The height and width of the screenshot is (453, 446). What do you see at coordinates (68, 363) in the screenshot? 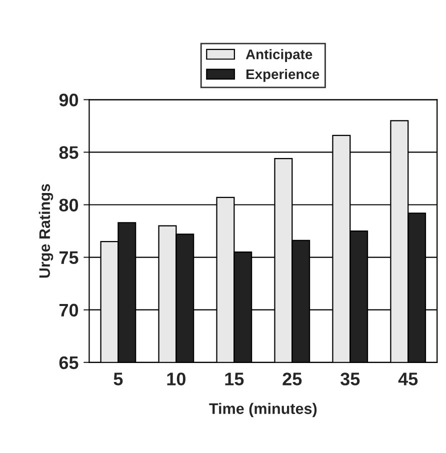
I see `y-tick-label: 65` at bounding box center [68, 363].